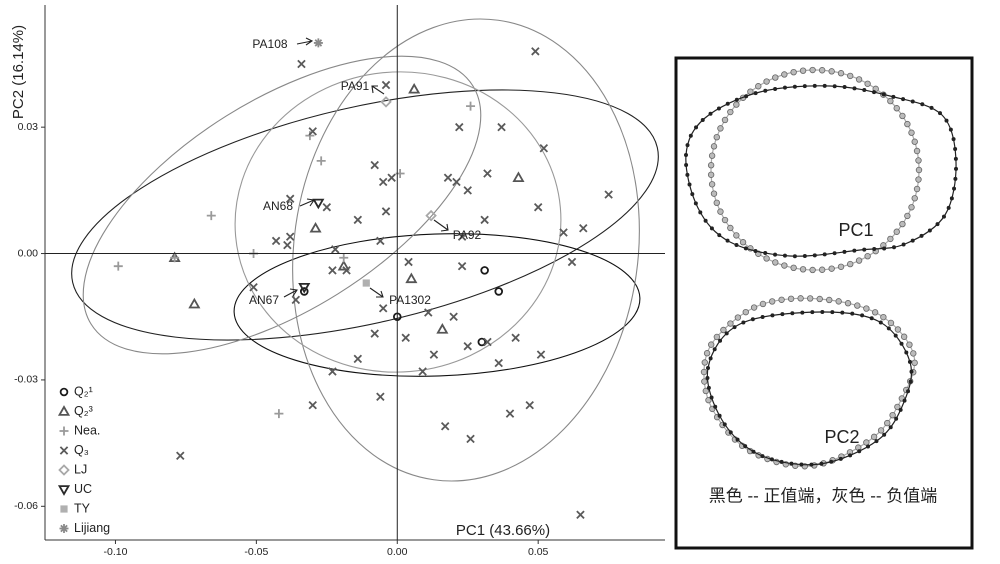 Image resolution: width=1000 pixels, height=564 pixels. What do you see at coordinates (83, 391) in the screenshot?
I see `legend-label: Q₂¹` at bounding box center [83, 391].